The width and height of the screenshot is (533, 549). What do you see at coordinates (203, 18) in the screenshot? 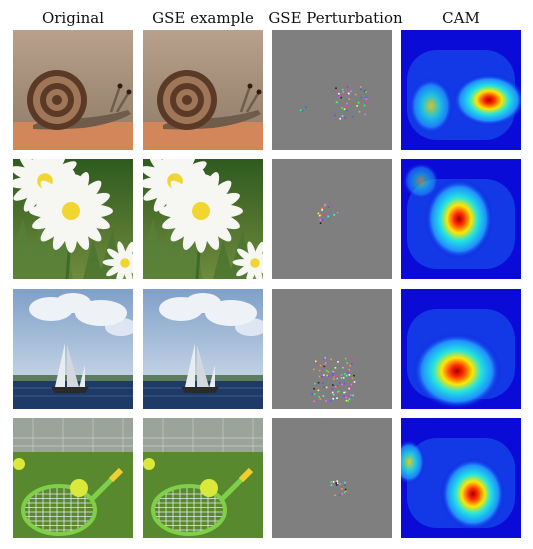
I see `column-header-gse-example: GSE example` at bounding box center [203, 18].